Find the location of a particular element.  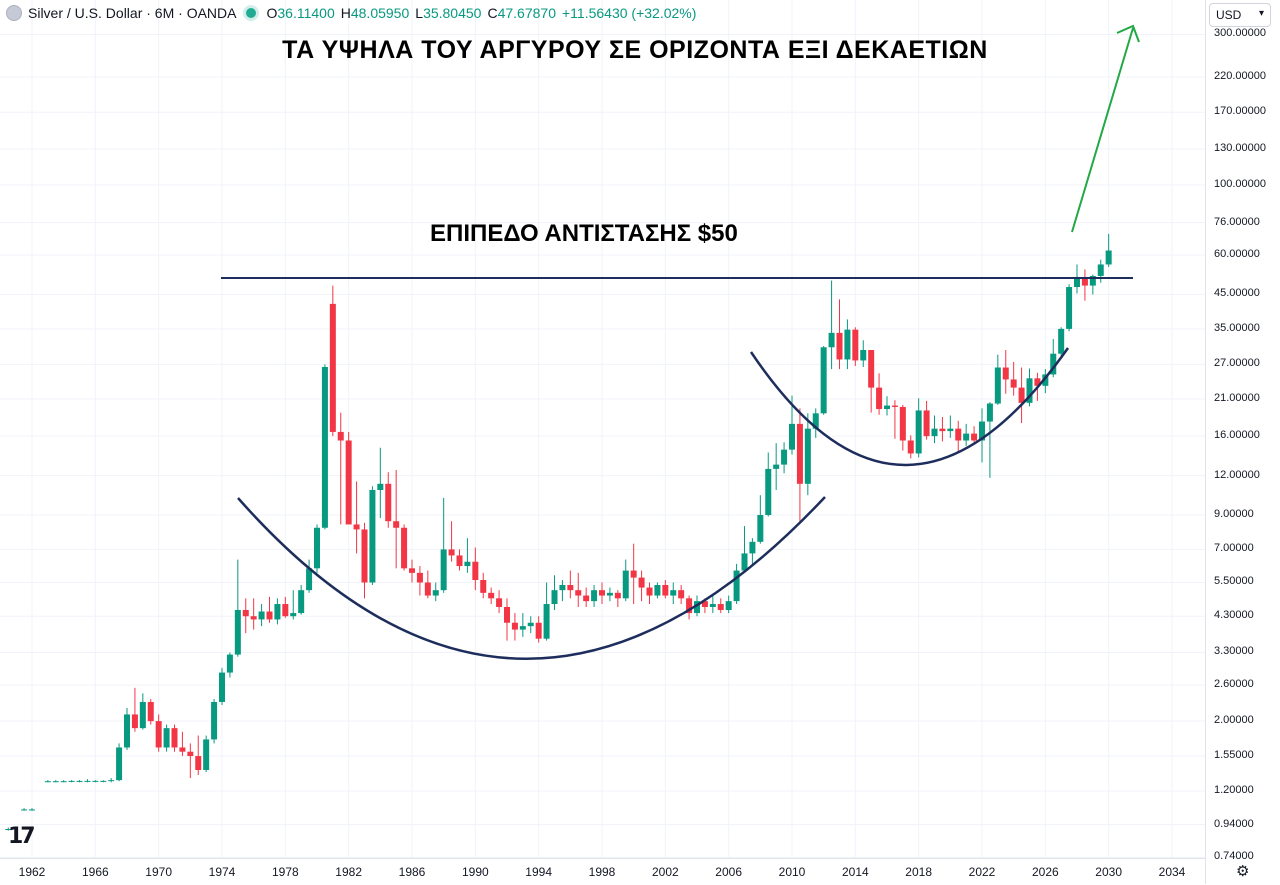

symbol-title: Silver / U.S. Dollar · 6M · OANDA is located at coordinates (132, 13).